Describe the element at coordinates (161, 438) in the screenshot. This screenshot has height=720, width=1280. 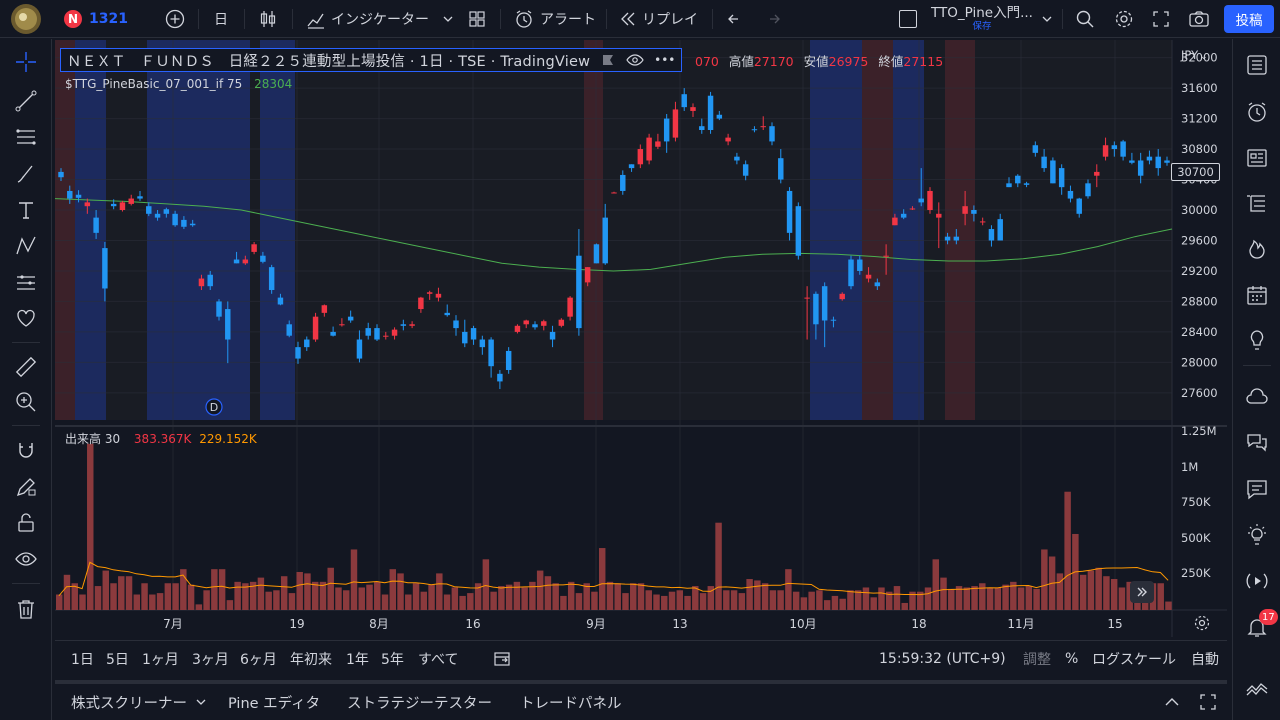
I see `volume-legend: 出来高 30 383.367K 229.152K` at that location.